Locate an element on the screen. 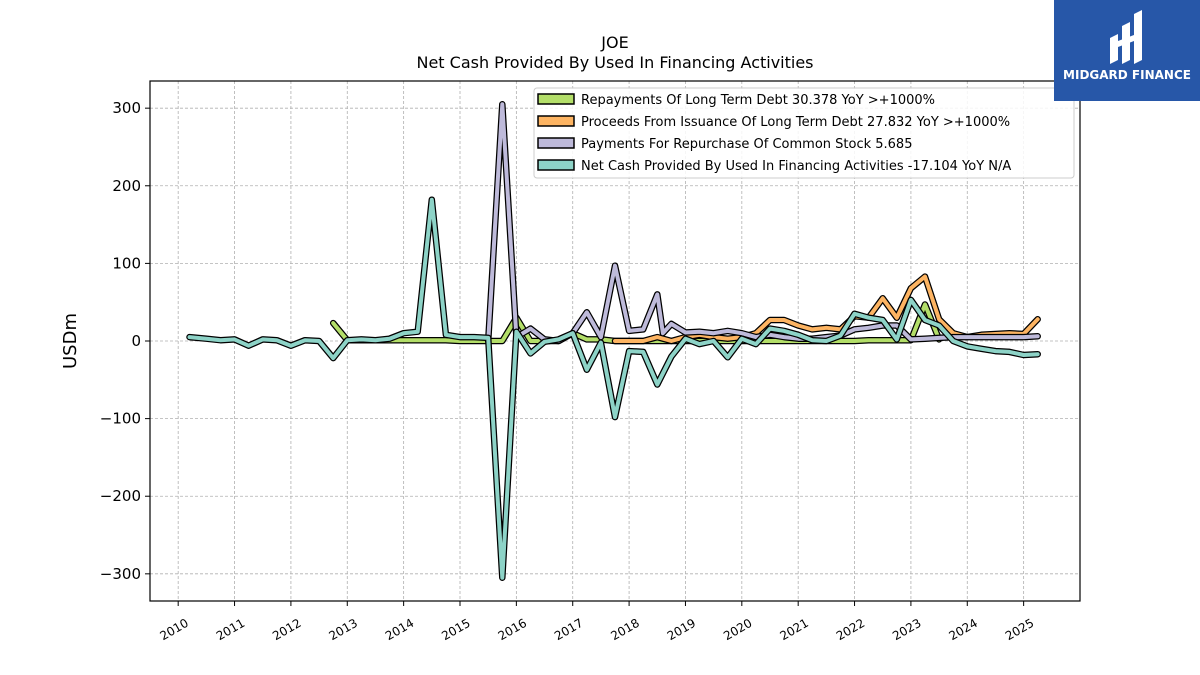  y-tick-label: 300 is located at coordinates (126, 108).